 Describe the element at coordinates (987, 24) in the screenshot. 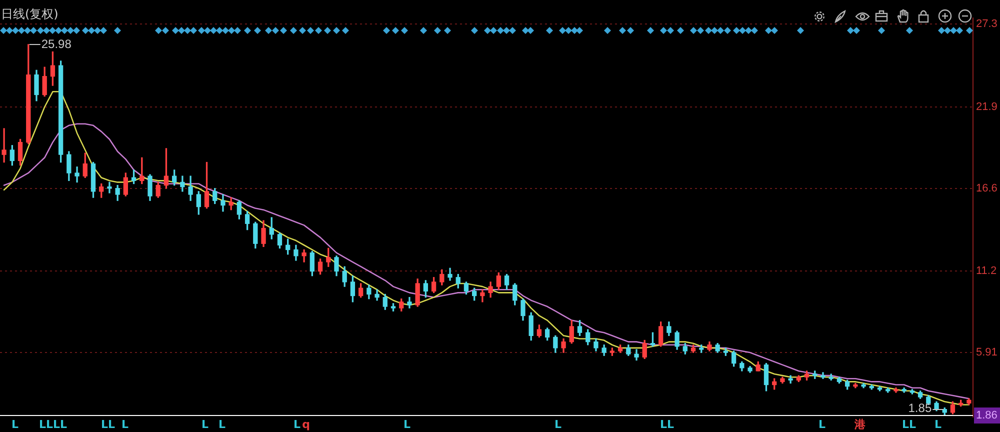

I see `y-tick-label: 27.3` at that location.